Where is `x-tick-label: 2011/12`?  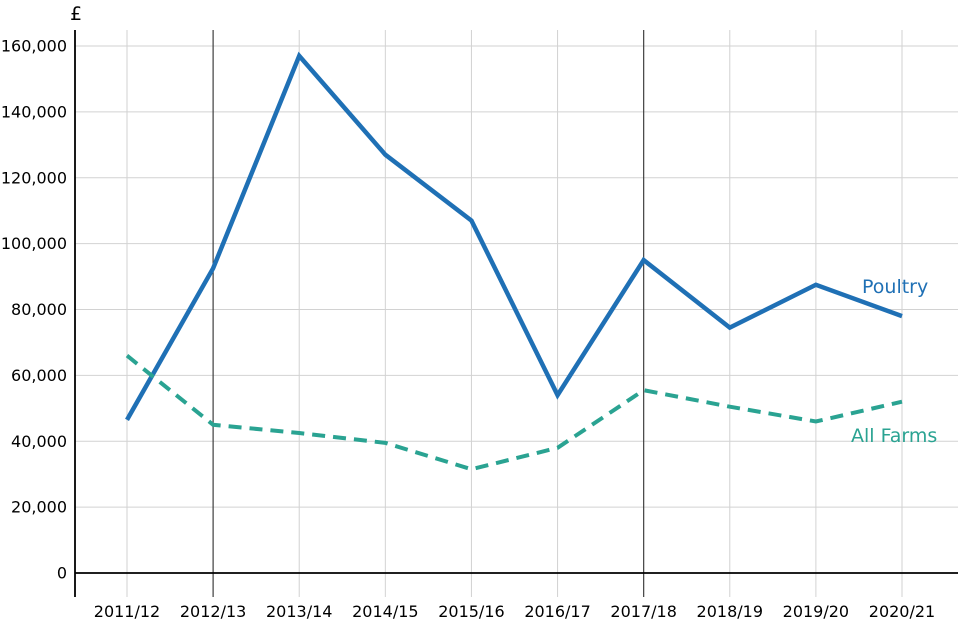 x-tick-label: 2011/12 is located at coordinates (127, 611).